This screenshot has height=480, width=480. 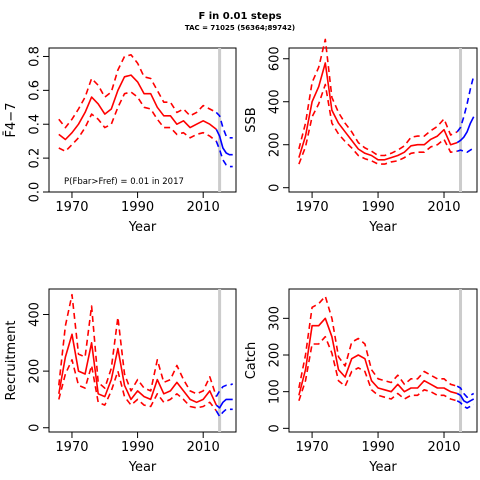 What do you see at coordinates (275, 391) in the screenshot?
I see `y-tick-label: 100` at bounding box center [275, 391].